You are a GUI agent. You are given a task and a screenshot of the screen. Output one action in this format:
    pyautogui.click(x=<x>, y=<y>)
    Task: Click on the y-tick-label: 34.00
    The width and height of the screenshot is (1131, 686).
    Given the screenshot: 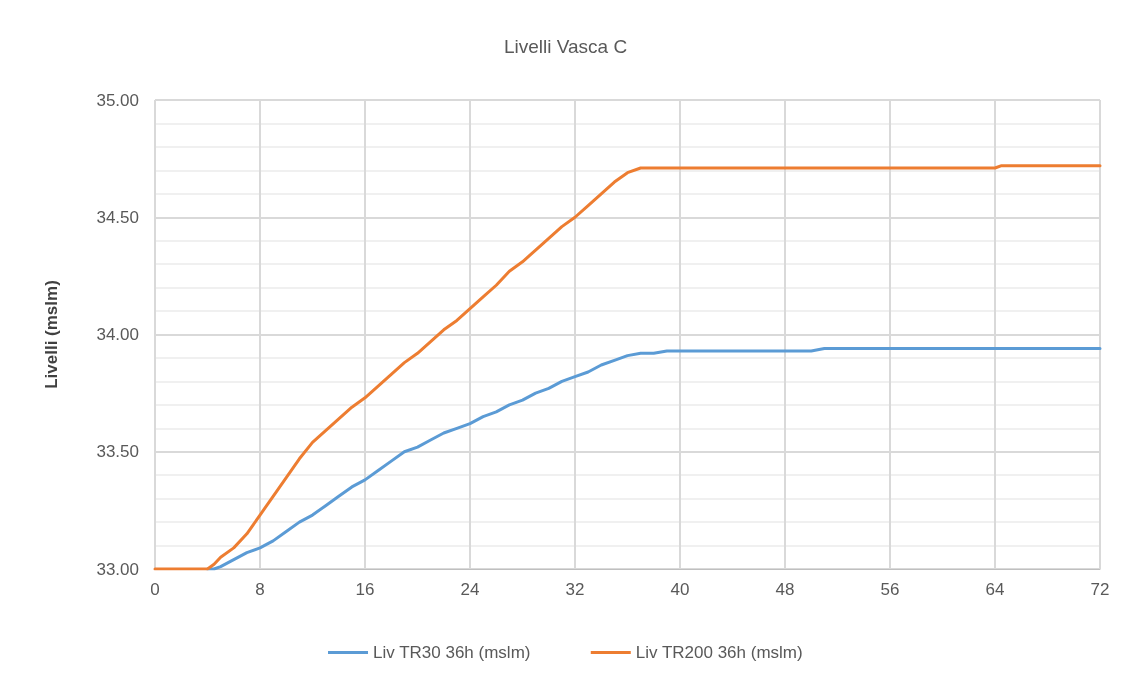 What is the action you would take?
    pyautogui.click(x=117, y=334)
    